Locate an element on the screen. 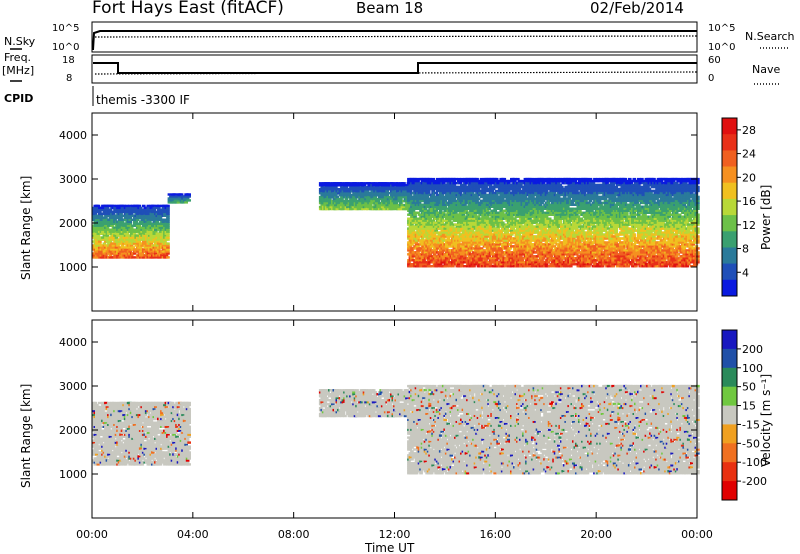 The height and width of the screenshot is (554, 800). freq-tick-bottom: 8 is located at coordinates (69, 78).